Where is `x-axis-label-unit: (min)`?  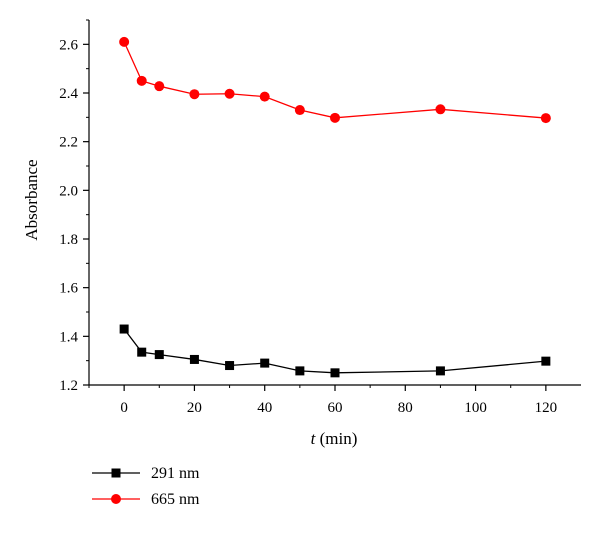 x-axis-label-unit: (min) is located at coordinates (336, 438).